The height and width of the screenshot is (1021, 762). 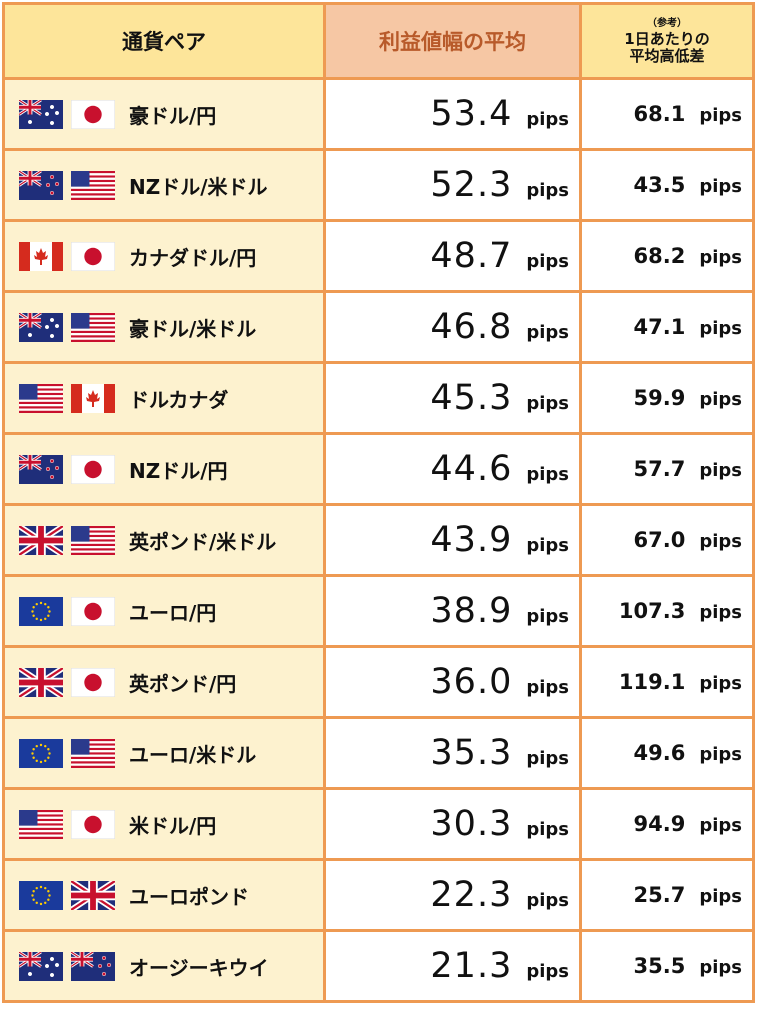 I want to click on average-profit-cell: 52.3 pips, so click(x=452, y=185).